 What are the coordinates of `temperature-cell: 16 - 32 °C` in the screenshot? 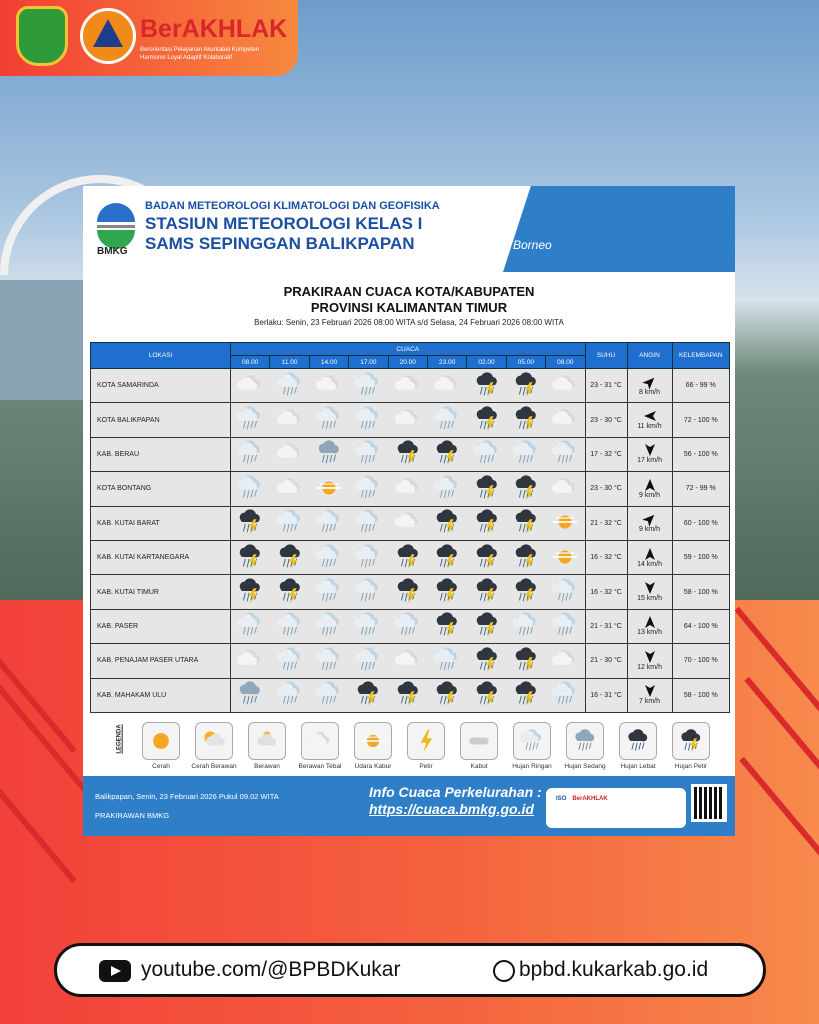 It's located at (606, 592).